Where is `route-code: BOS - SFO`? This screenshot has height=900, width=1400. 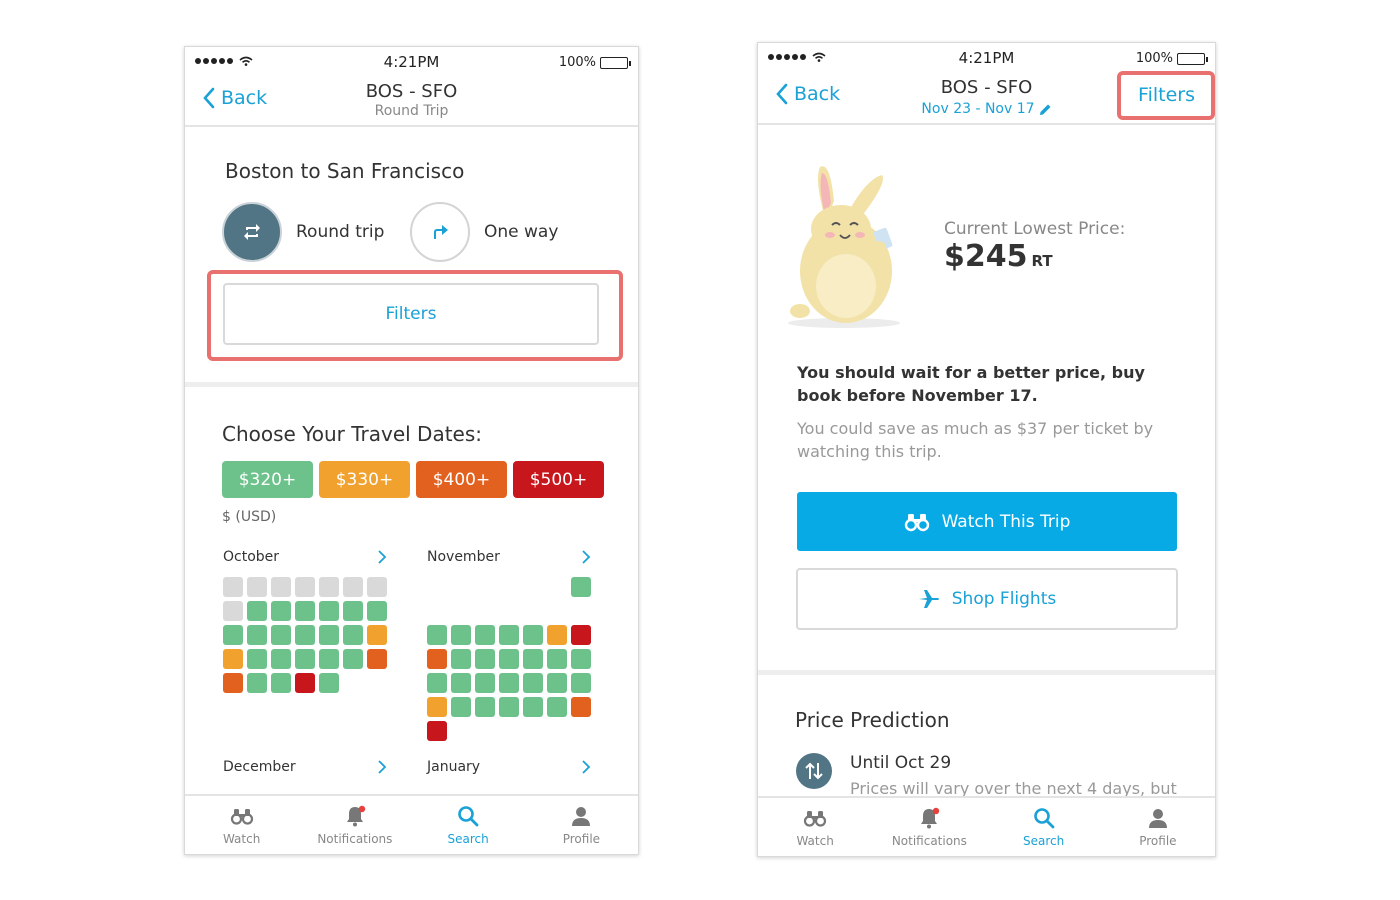
route-code: BOS - SFO is located at coordinates (411, 91).